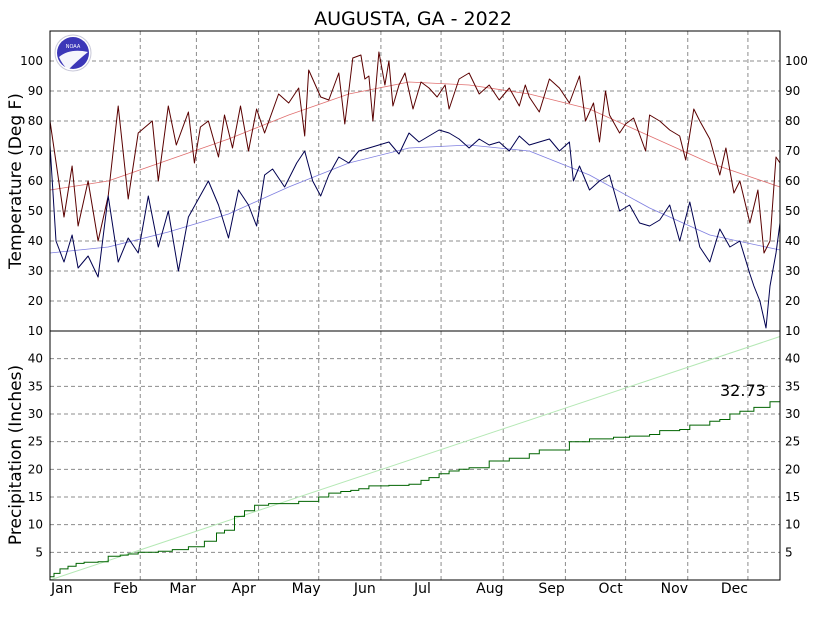 The image size is (830, 620). I want to click on month-label: Nov, so click(674, 589).